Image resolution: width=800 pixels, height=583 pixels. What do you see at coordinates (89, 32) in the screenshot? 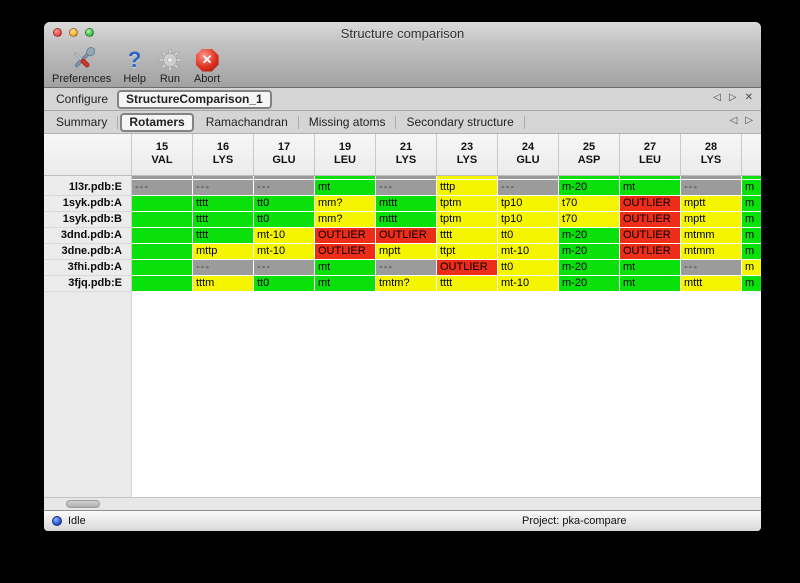
I see `zoom-window-button` at bounding box center [89, 32].